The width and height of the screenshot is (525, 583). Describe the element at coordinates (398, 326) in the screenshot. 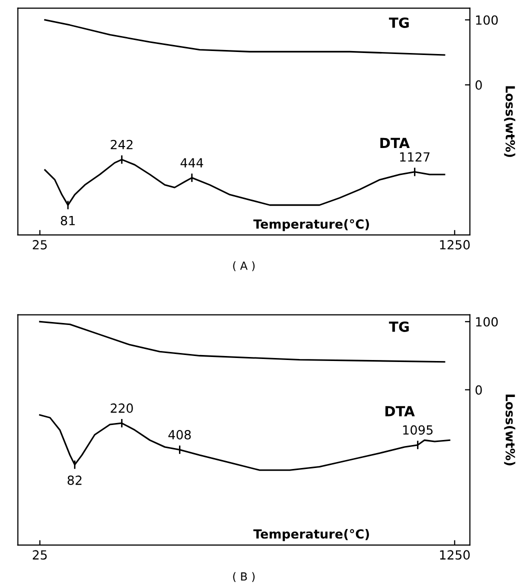

I see `text: TG` at that location.